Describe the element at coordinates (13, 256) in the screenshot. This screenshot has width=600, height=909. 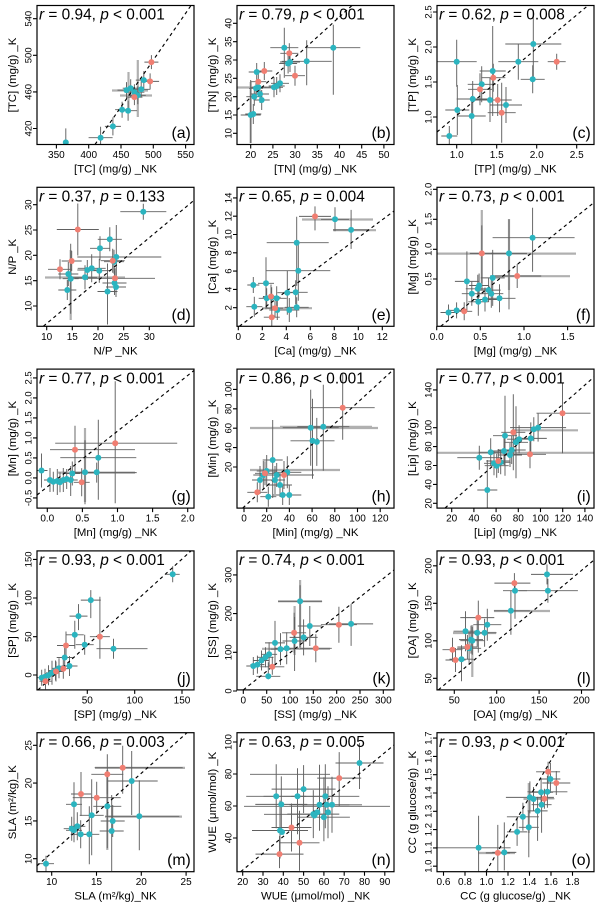
I see `svg-text: N/P _K` at that location.